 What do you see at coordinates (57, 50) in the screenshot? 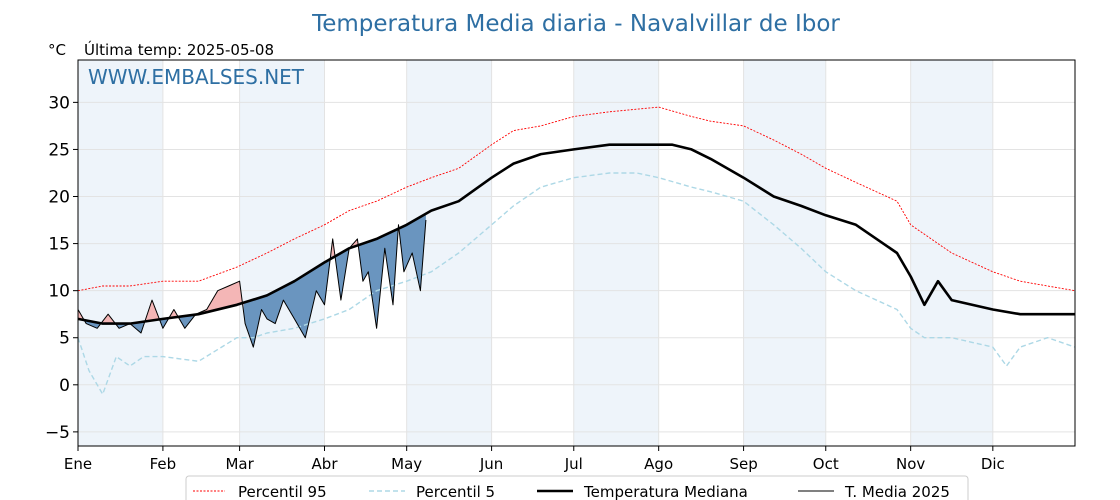
I see `unit-label: °C` at bounding box center [57, 50].